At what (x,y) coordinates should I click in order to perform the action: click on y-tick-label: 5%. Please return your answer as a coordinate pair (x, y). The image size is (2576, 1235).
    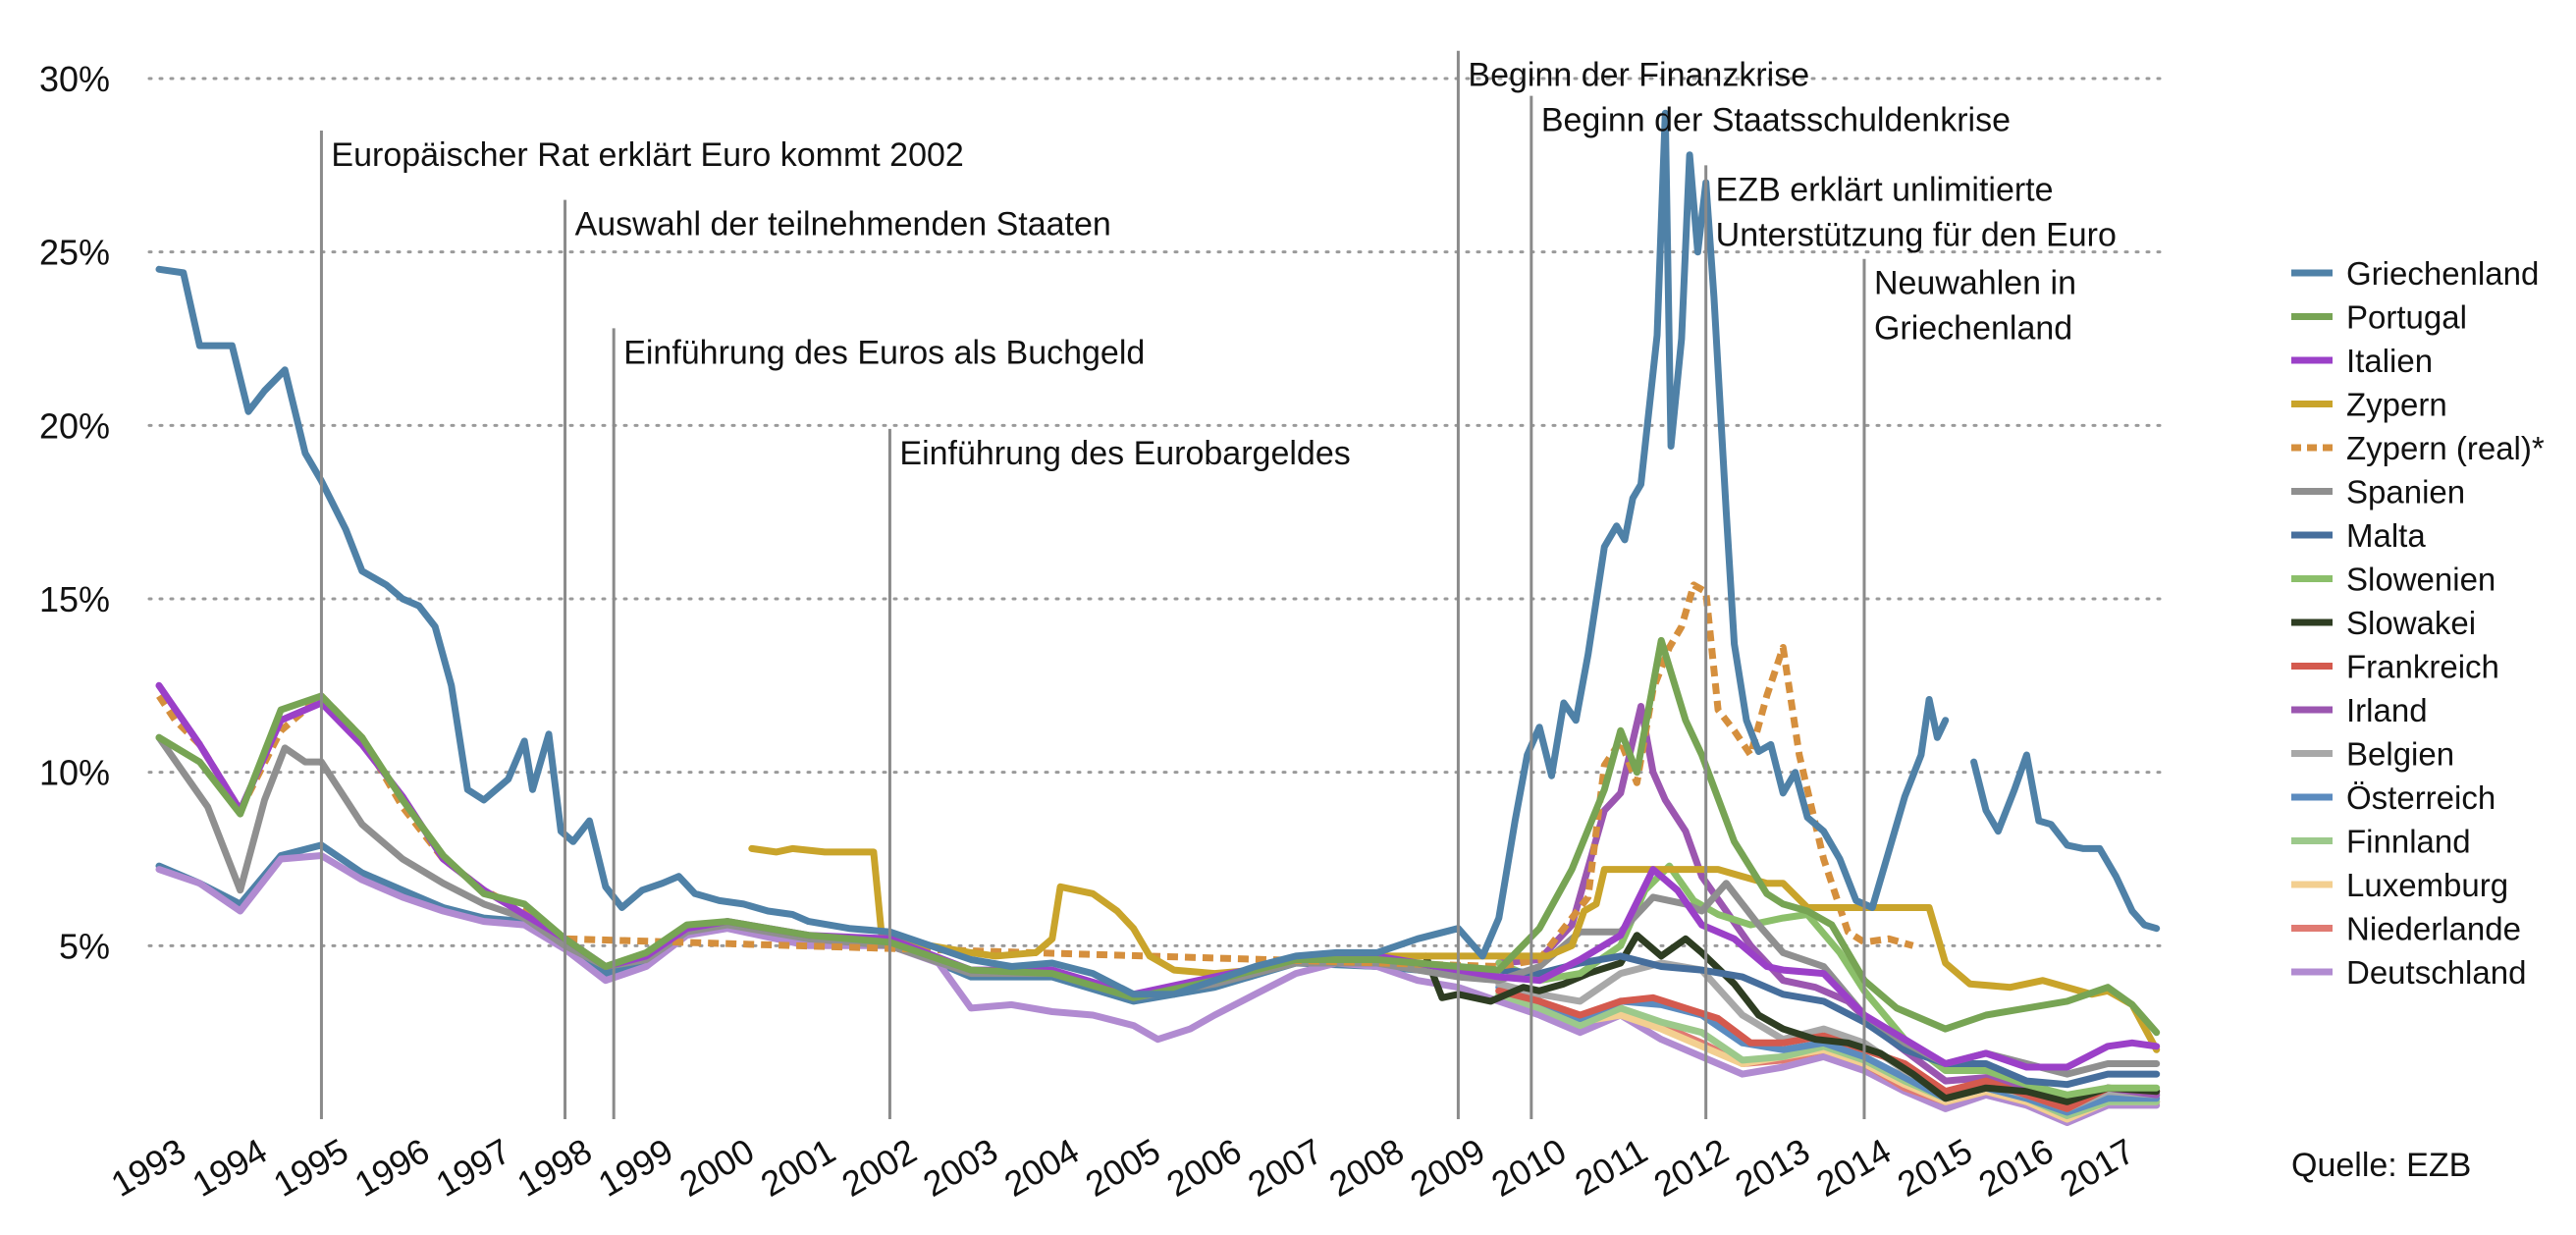
    Looking at the image, I should click on (84, 946).